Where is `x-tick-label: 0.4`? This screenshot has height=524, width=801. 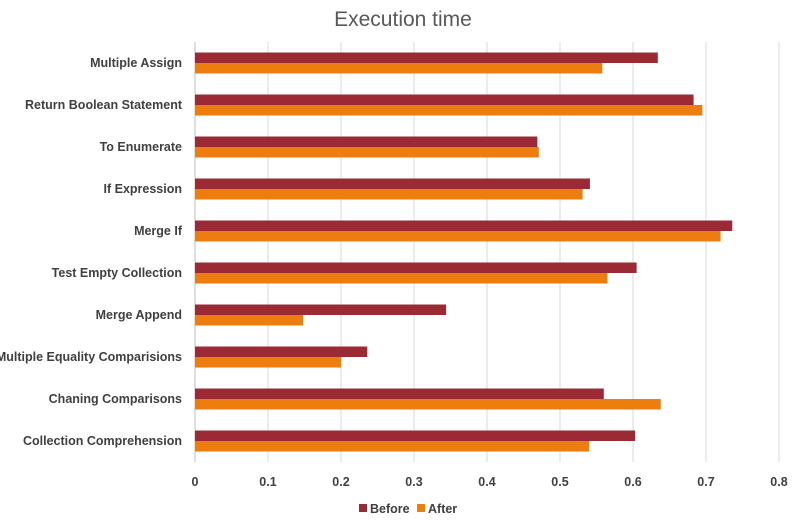 x-tick-label: 0.4 is located at coordinates (486, 482).